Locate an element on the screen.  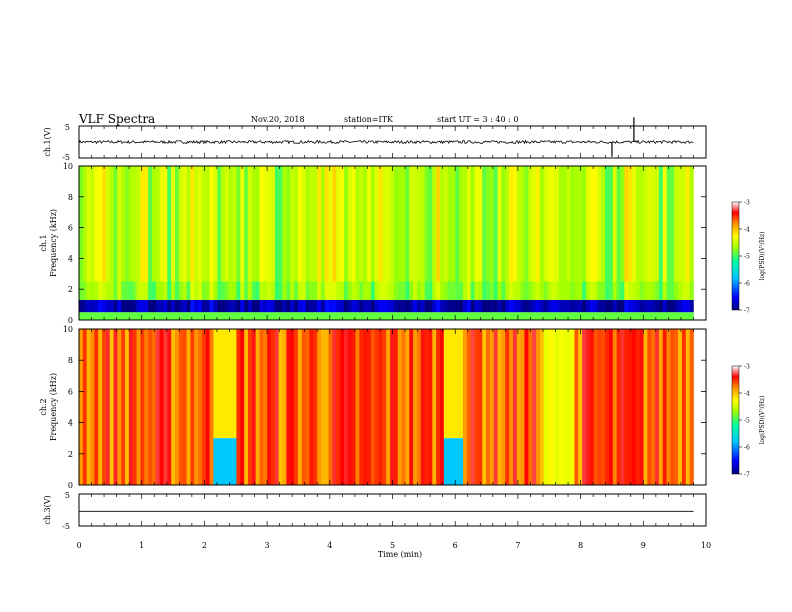
time-axis-tick-label: 2 is located at coordinates (204, 545).